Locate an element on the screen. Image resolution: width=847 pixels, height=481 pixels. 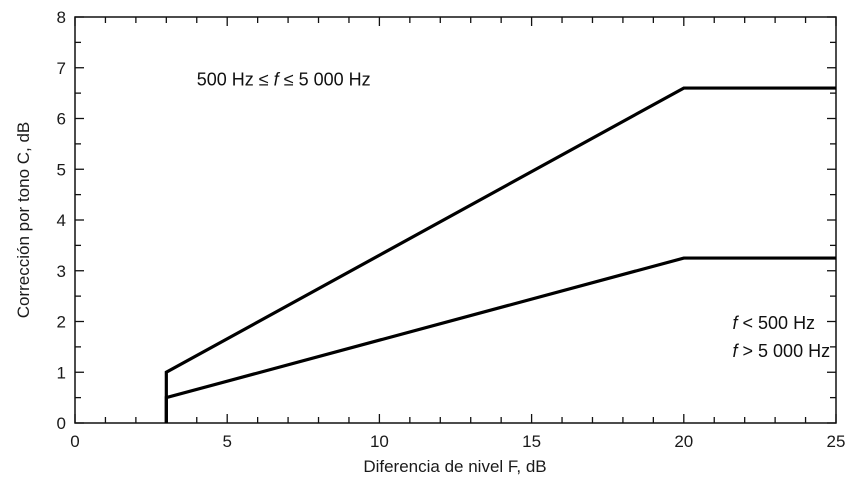
x-tick-label: 10 is located at coordinates (379, 441).